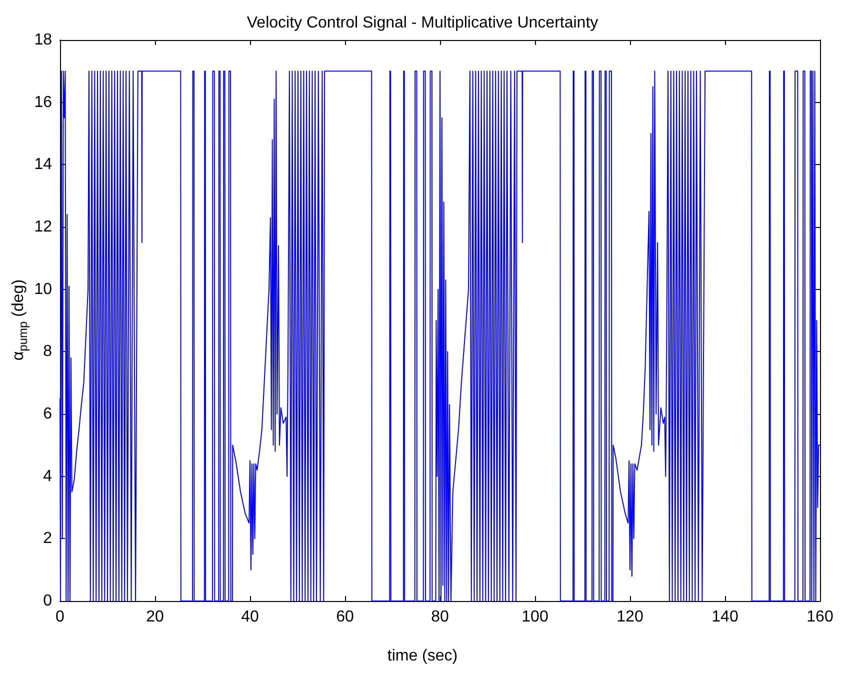  Describe the element at coordinates (60, 617) in the screenshot. I see `x-tick-label: 0` at that location.